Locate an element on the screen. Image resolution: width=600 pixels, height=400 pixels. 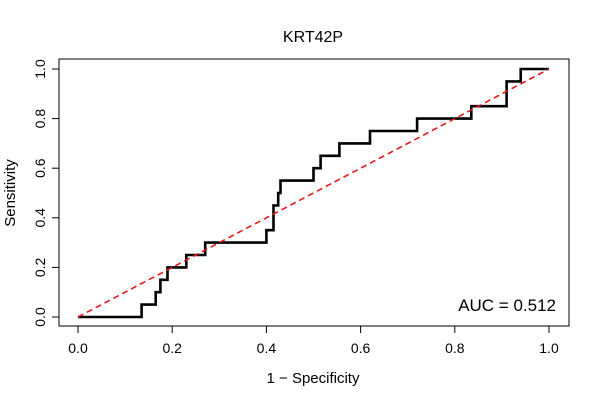
x-tick-label: 0.2 is located at coordinates (172, 348).